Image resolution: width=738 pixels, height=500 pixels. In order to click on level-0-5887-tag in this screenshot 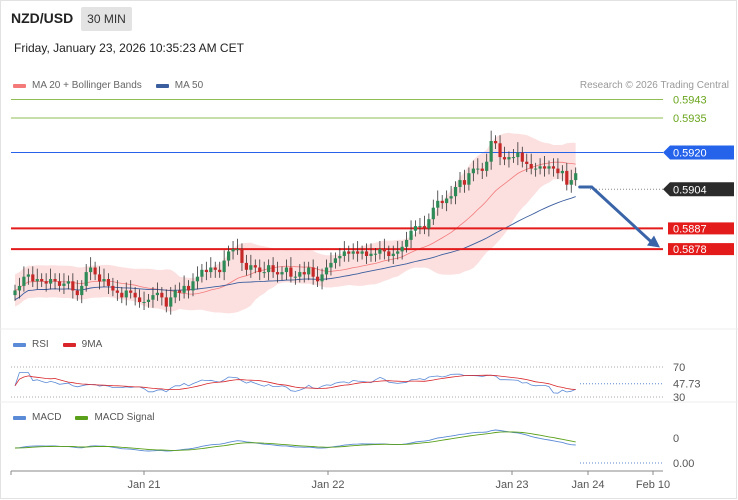, I will do `click(701, 228)`.